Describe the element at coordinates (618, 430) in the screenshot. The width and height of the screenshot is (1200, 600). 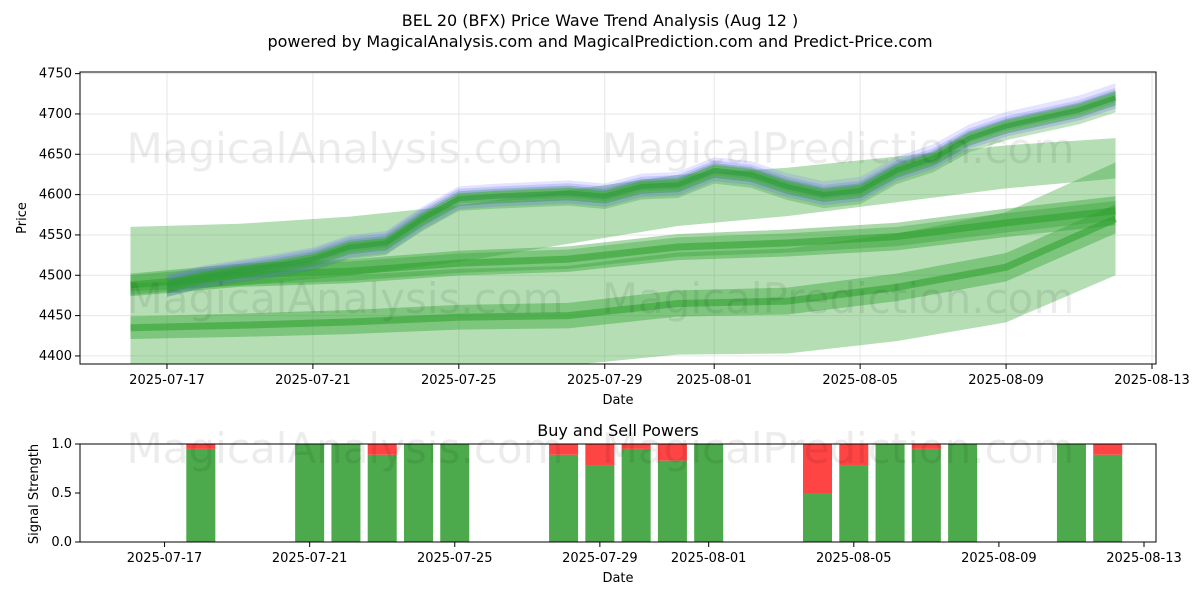
I see `signal-title: Buy and Sell Powers` at that location.